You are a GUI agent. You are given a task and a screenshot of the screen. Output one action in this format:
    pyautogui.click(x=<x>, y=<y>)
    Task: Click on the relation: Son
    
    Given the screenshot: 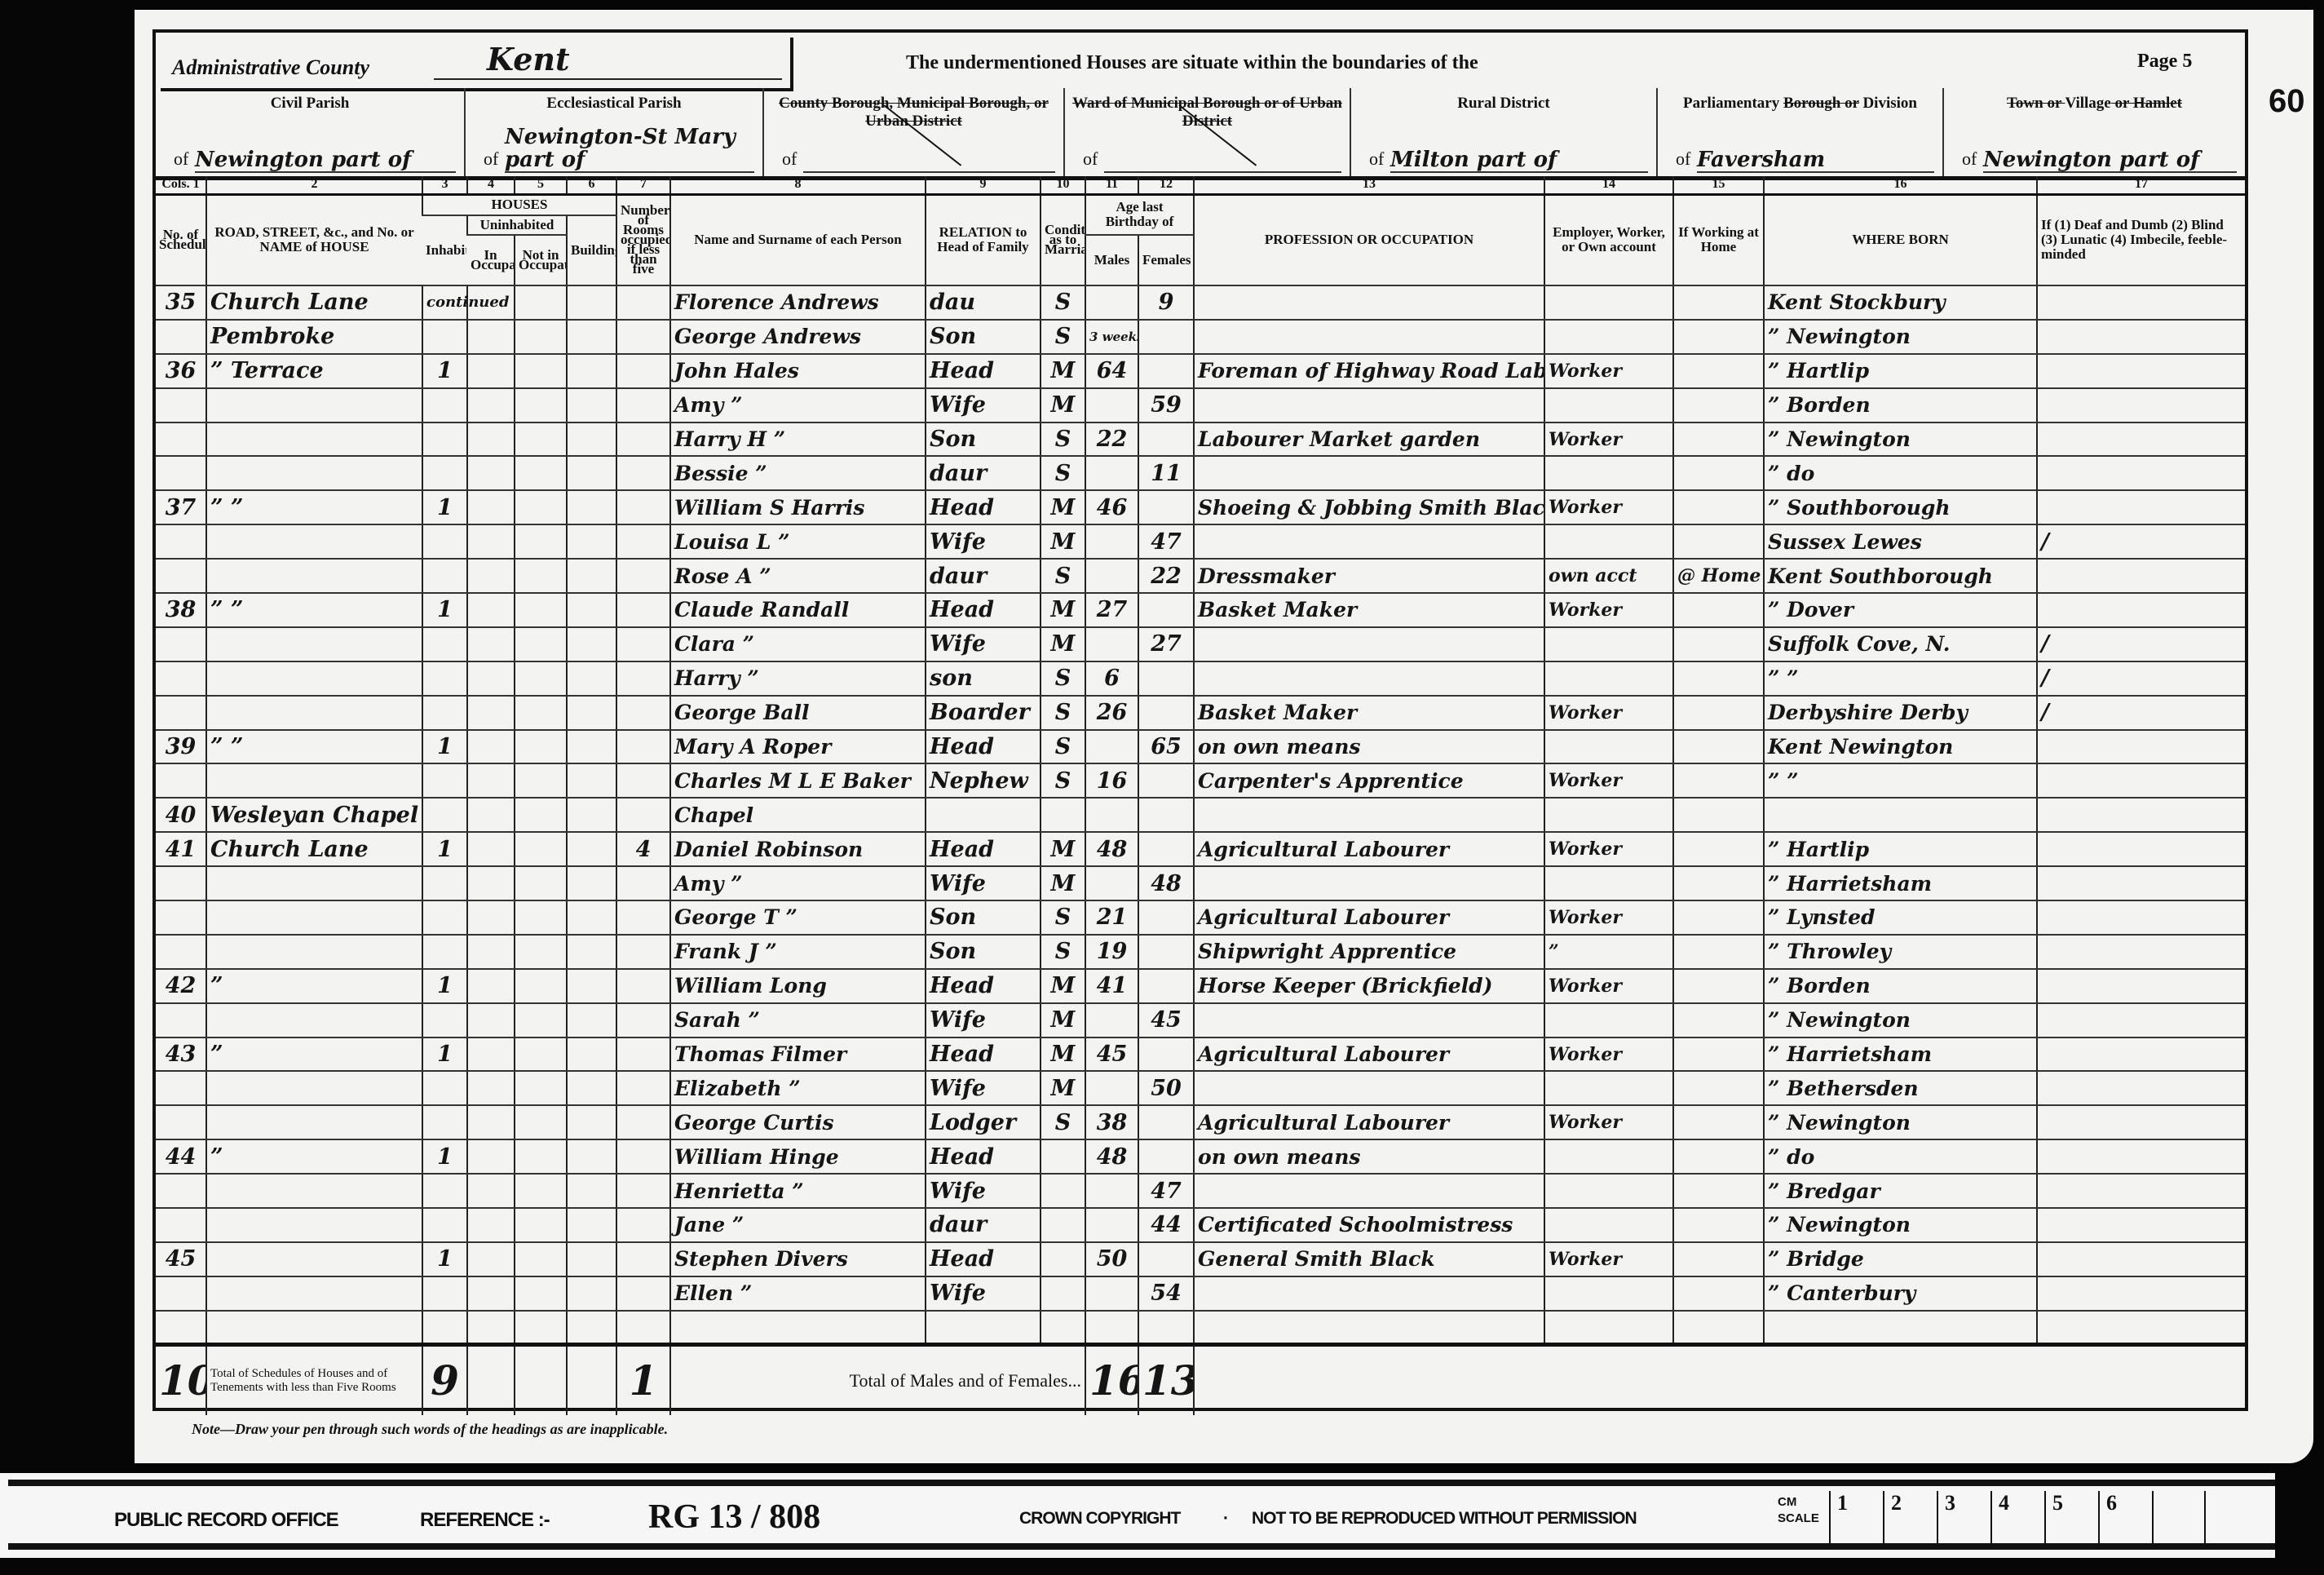 What is the action you would take?
    pyautogui.click(x=983, y=440)
    